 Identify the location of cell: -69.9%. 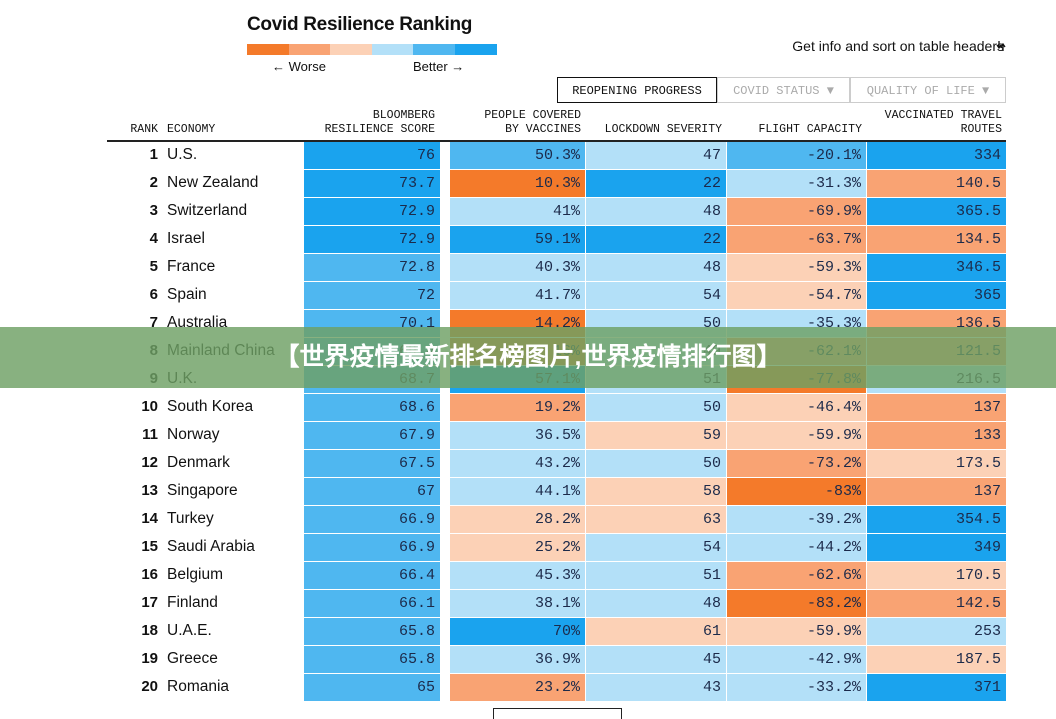
(796, 211).